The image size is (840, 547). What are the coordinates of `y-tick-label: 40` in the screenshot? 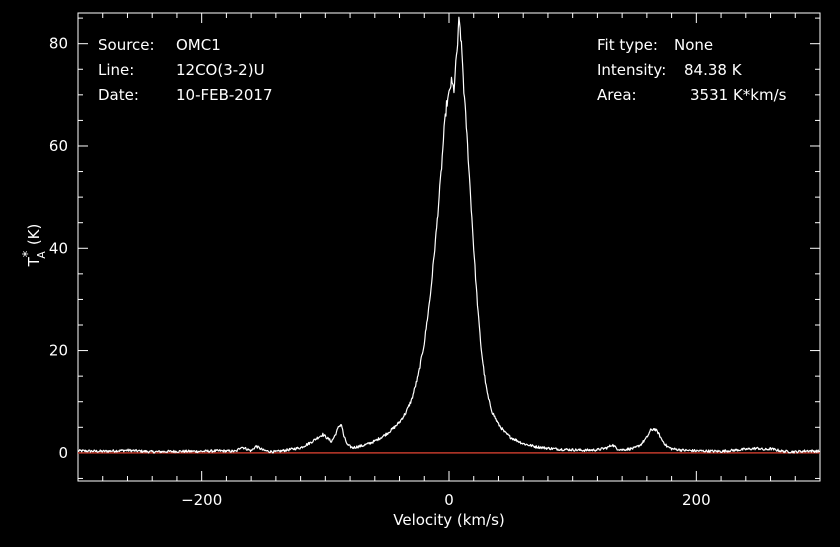 It's located at (58, 248).